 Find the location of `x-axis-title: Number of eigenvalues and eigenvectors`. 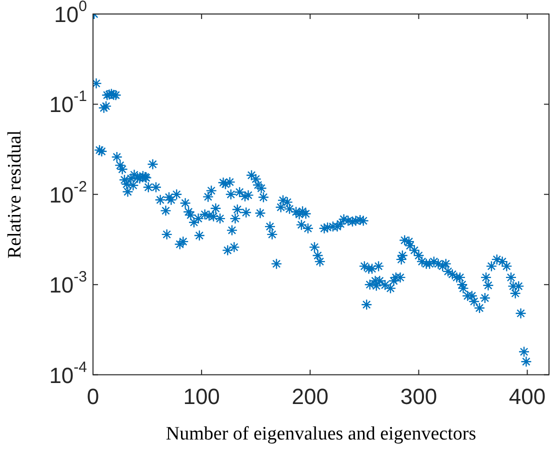

x-axis-title: Number of eigenvalues and eigenvectors is located at coordinates (321, 434).